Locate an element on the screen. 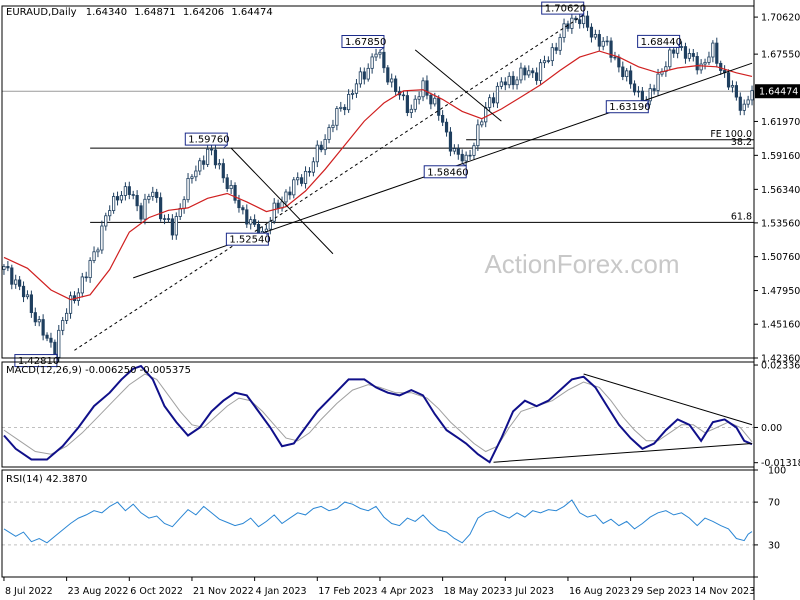 The height and width of the screenshot is (600, 800). rsi-axis-label: 30 is located at coordinates (774, 545).